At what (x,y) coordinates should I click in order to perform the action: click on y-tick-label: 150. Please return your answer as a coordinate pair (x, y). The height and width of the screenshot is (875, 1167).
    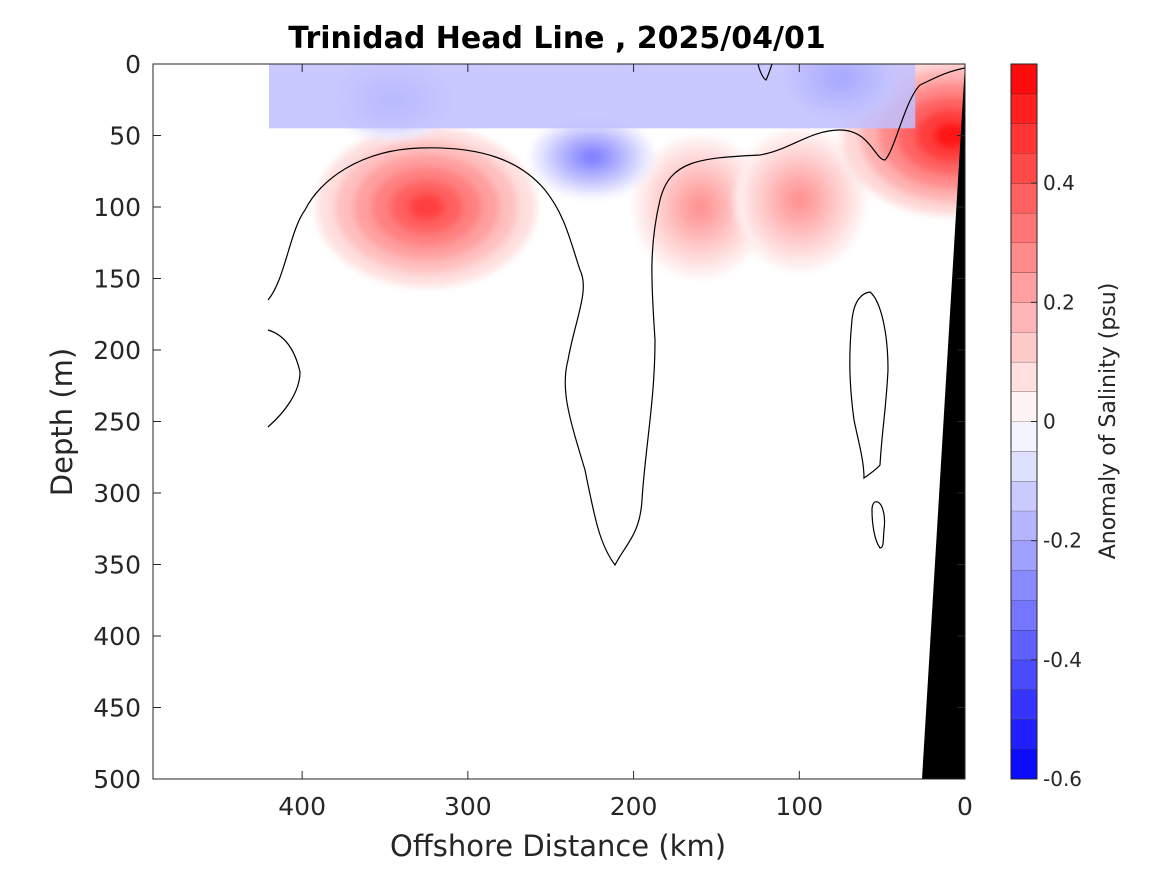
    Looking at the image, I should click on (117, 279).